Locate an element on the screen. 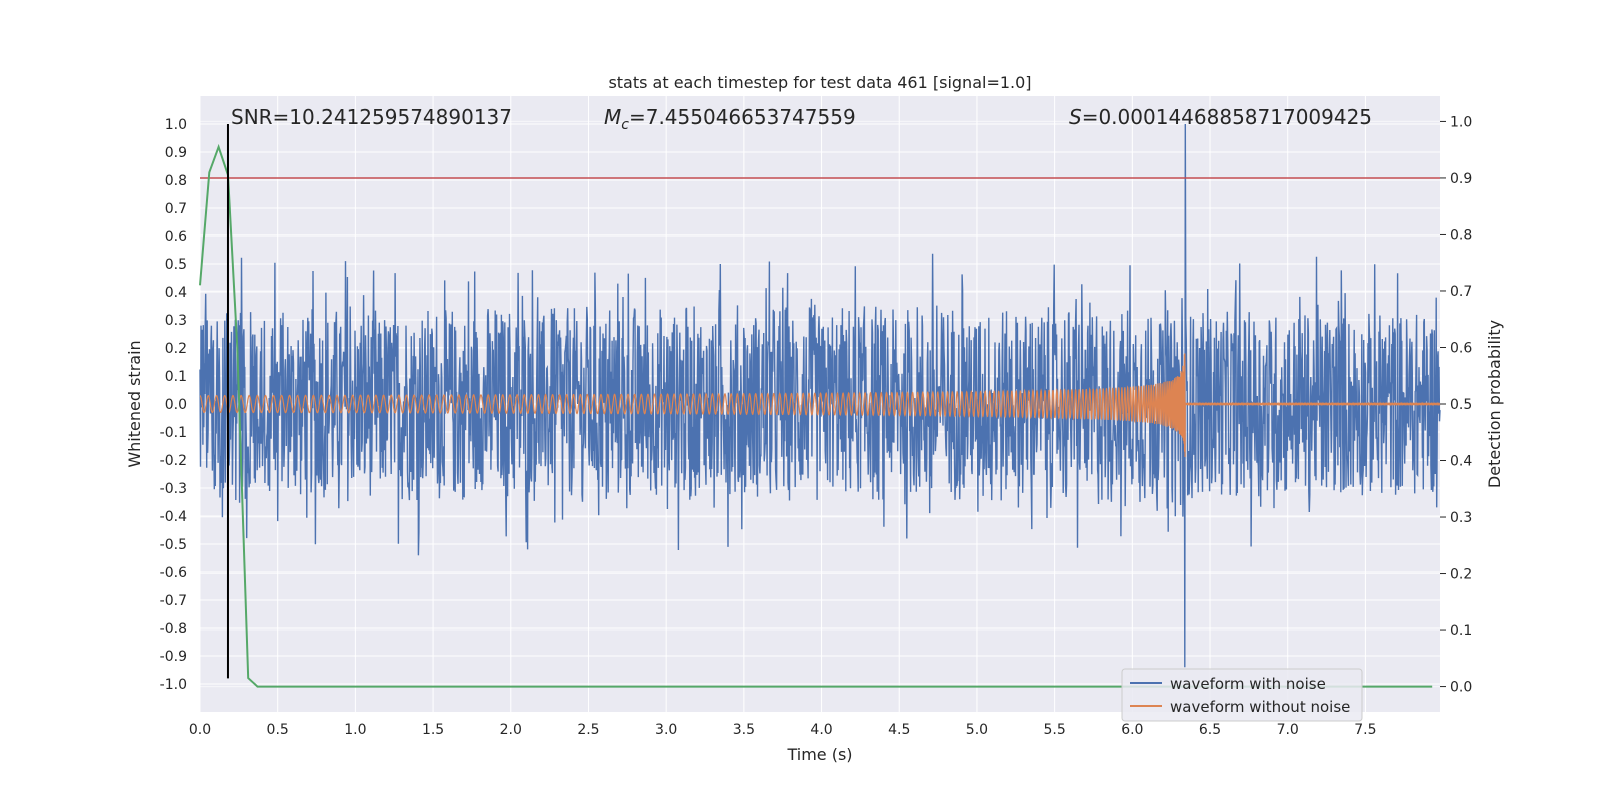  x-tick-label: 6.0 is located at coordinates (1132, 730).